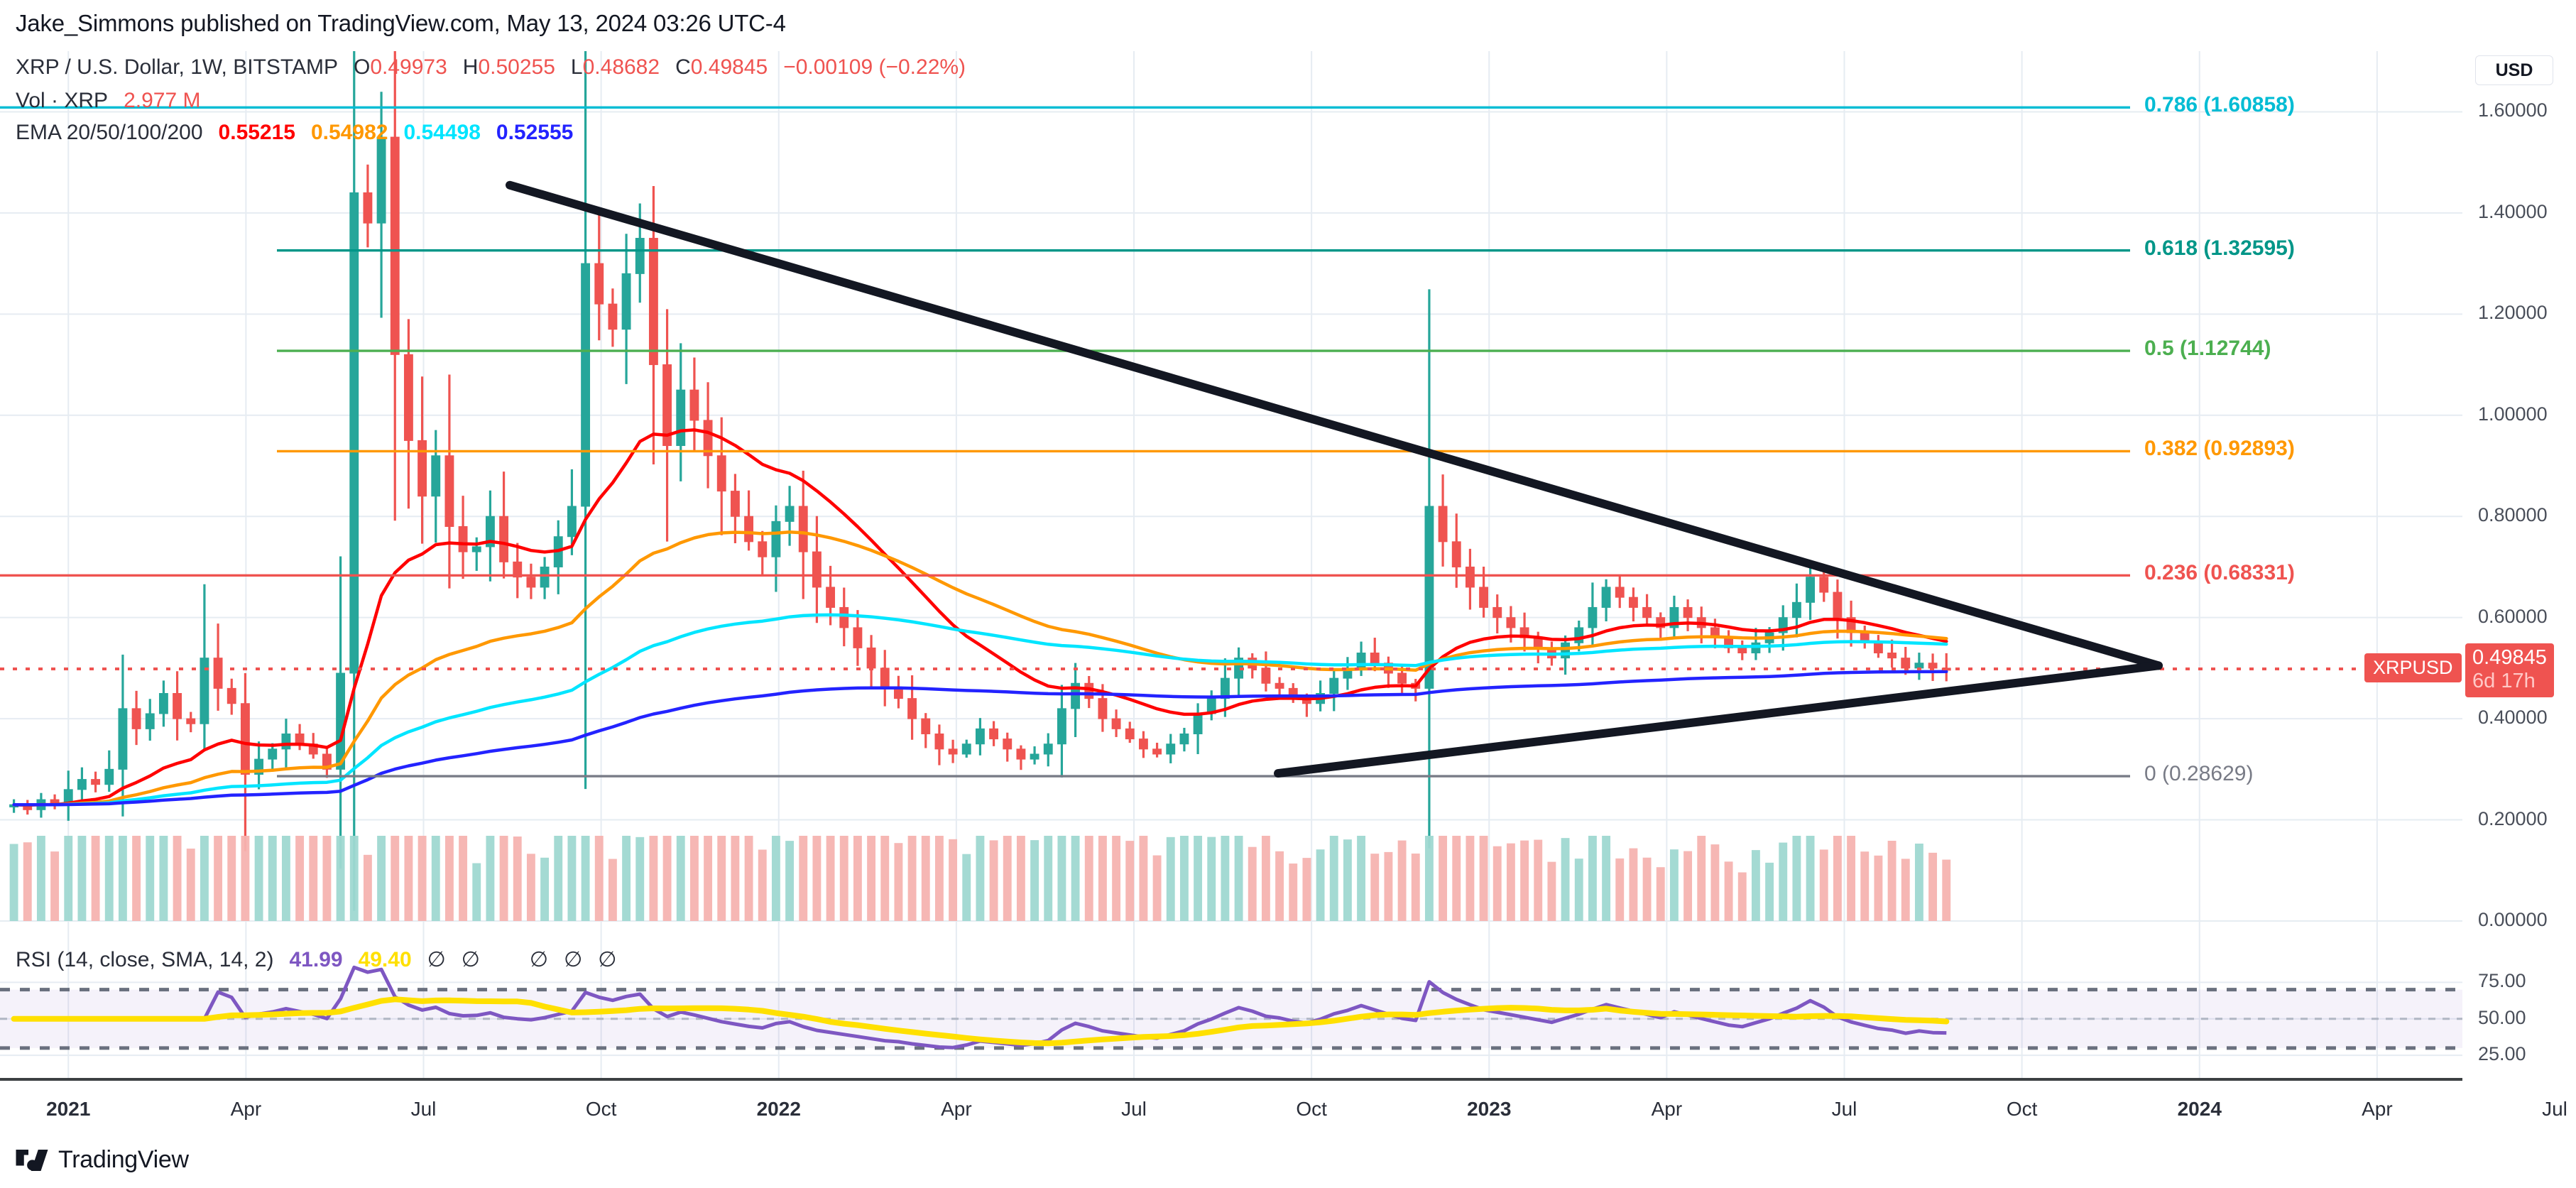 The height and width of the screenshot is (1188, 2576). I want to click on tradingview-logo-icon, so click(32, 1160).